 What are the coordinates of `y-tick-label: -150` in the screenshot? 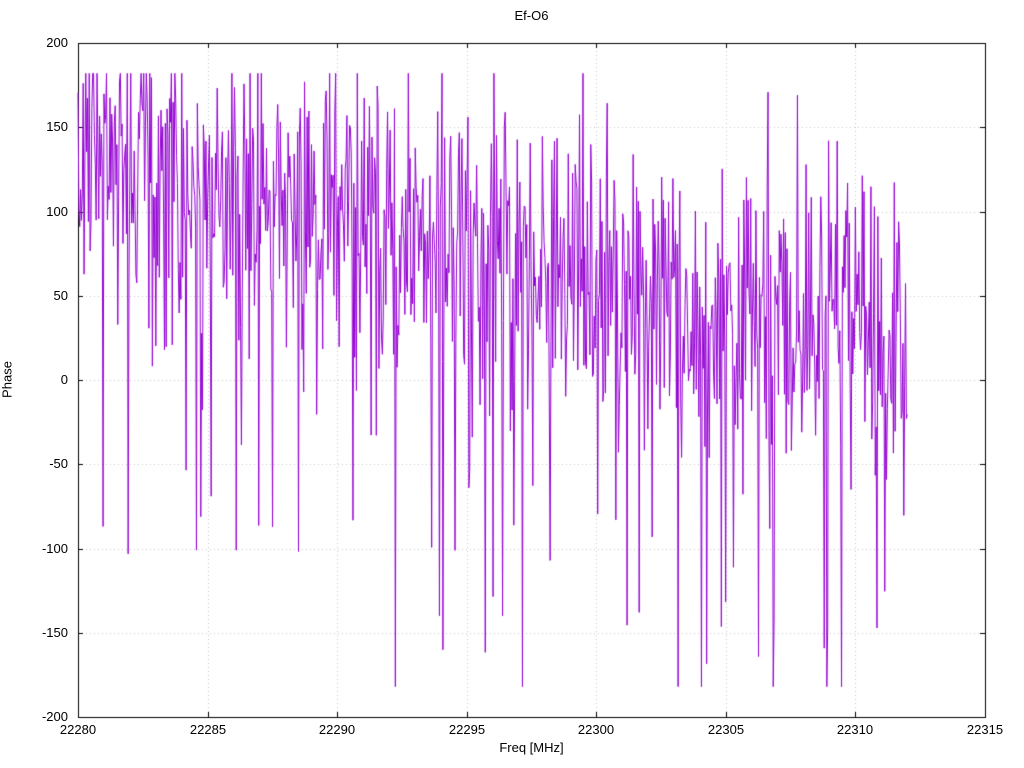 It's located at (54, 632).